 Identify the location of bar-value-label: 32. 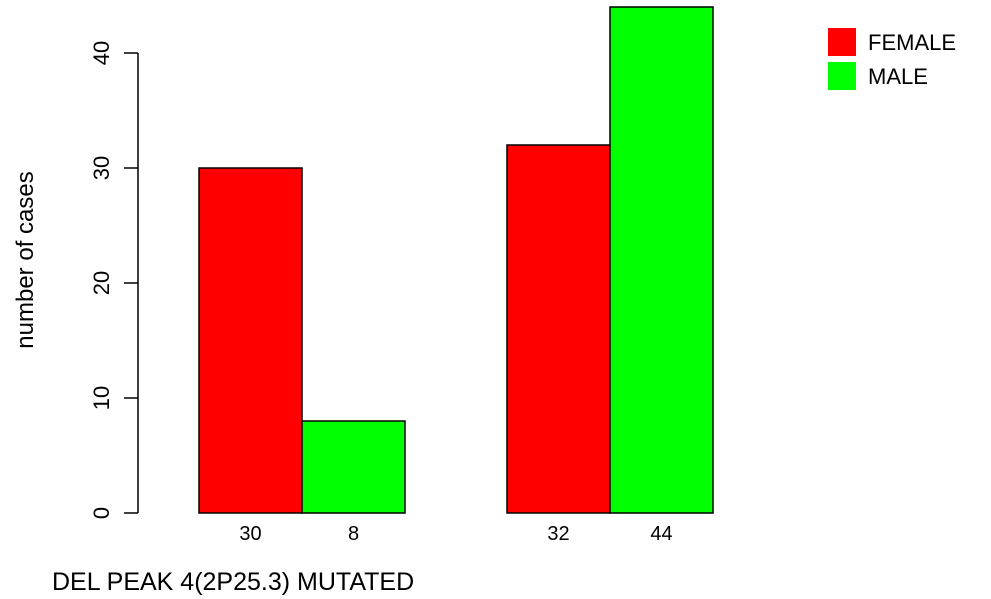
(558, 534).